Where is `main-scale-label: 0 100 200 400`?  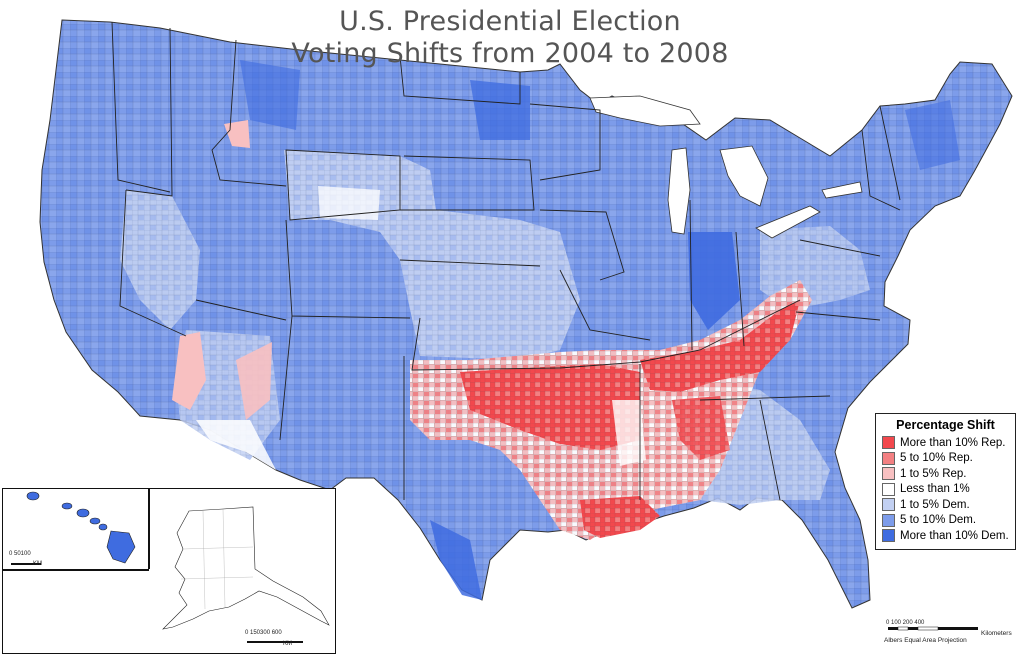
main-scale-label: 0 100 200 400 is located at coordinates (905, 623).